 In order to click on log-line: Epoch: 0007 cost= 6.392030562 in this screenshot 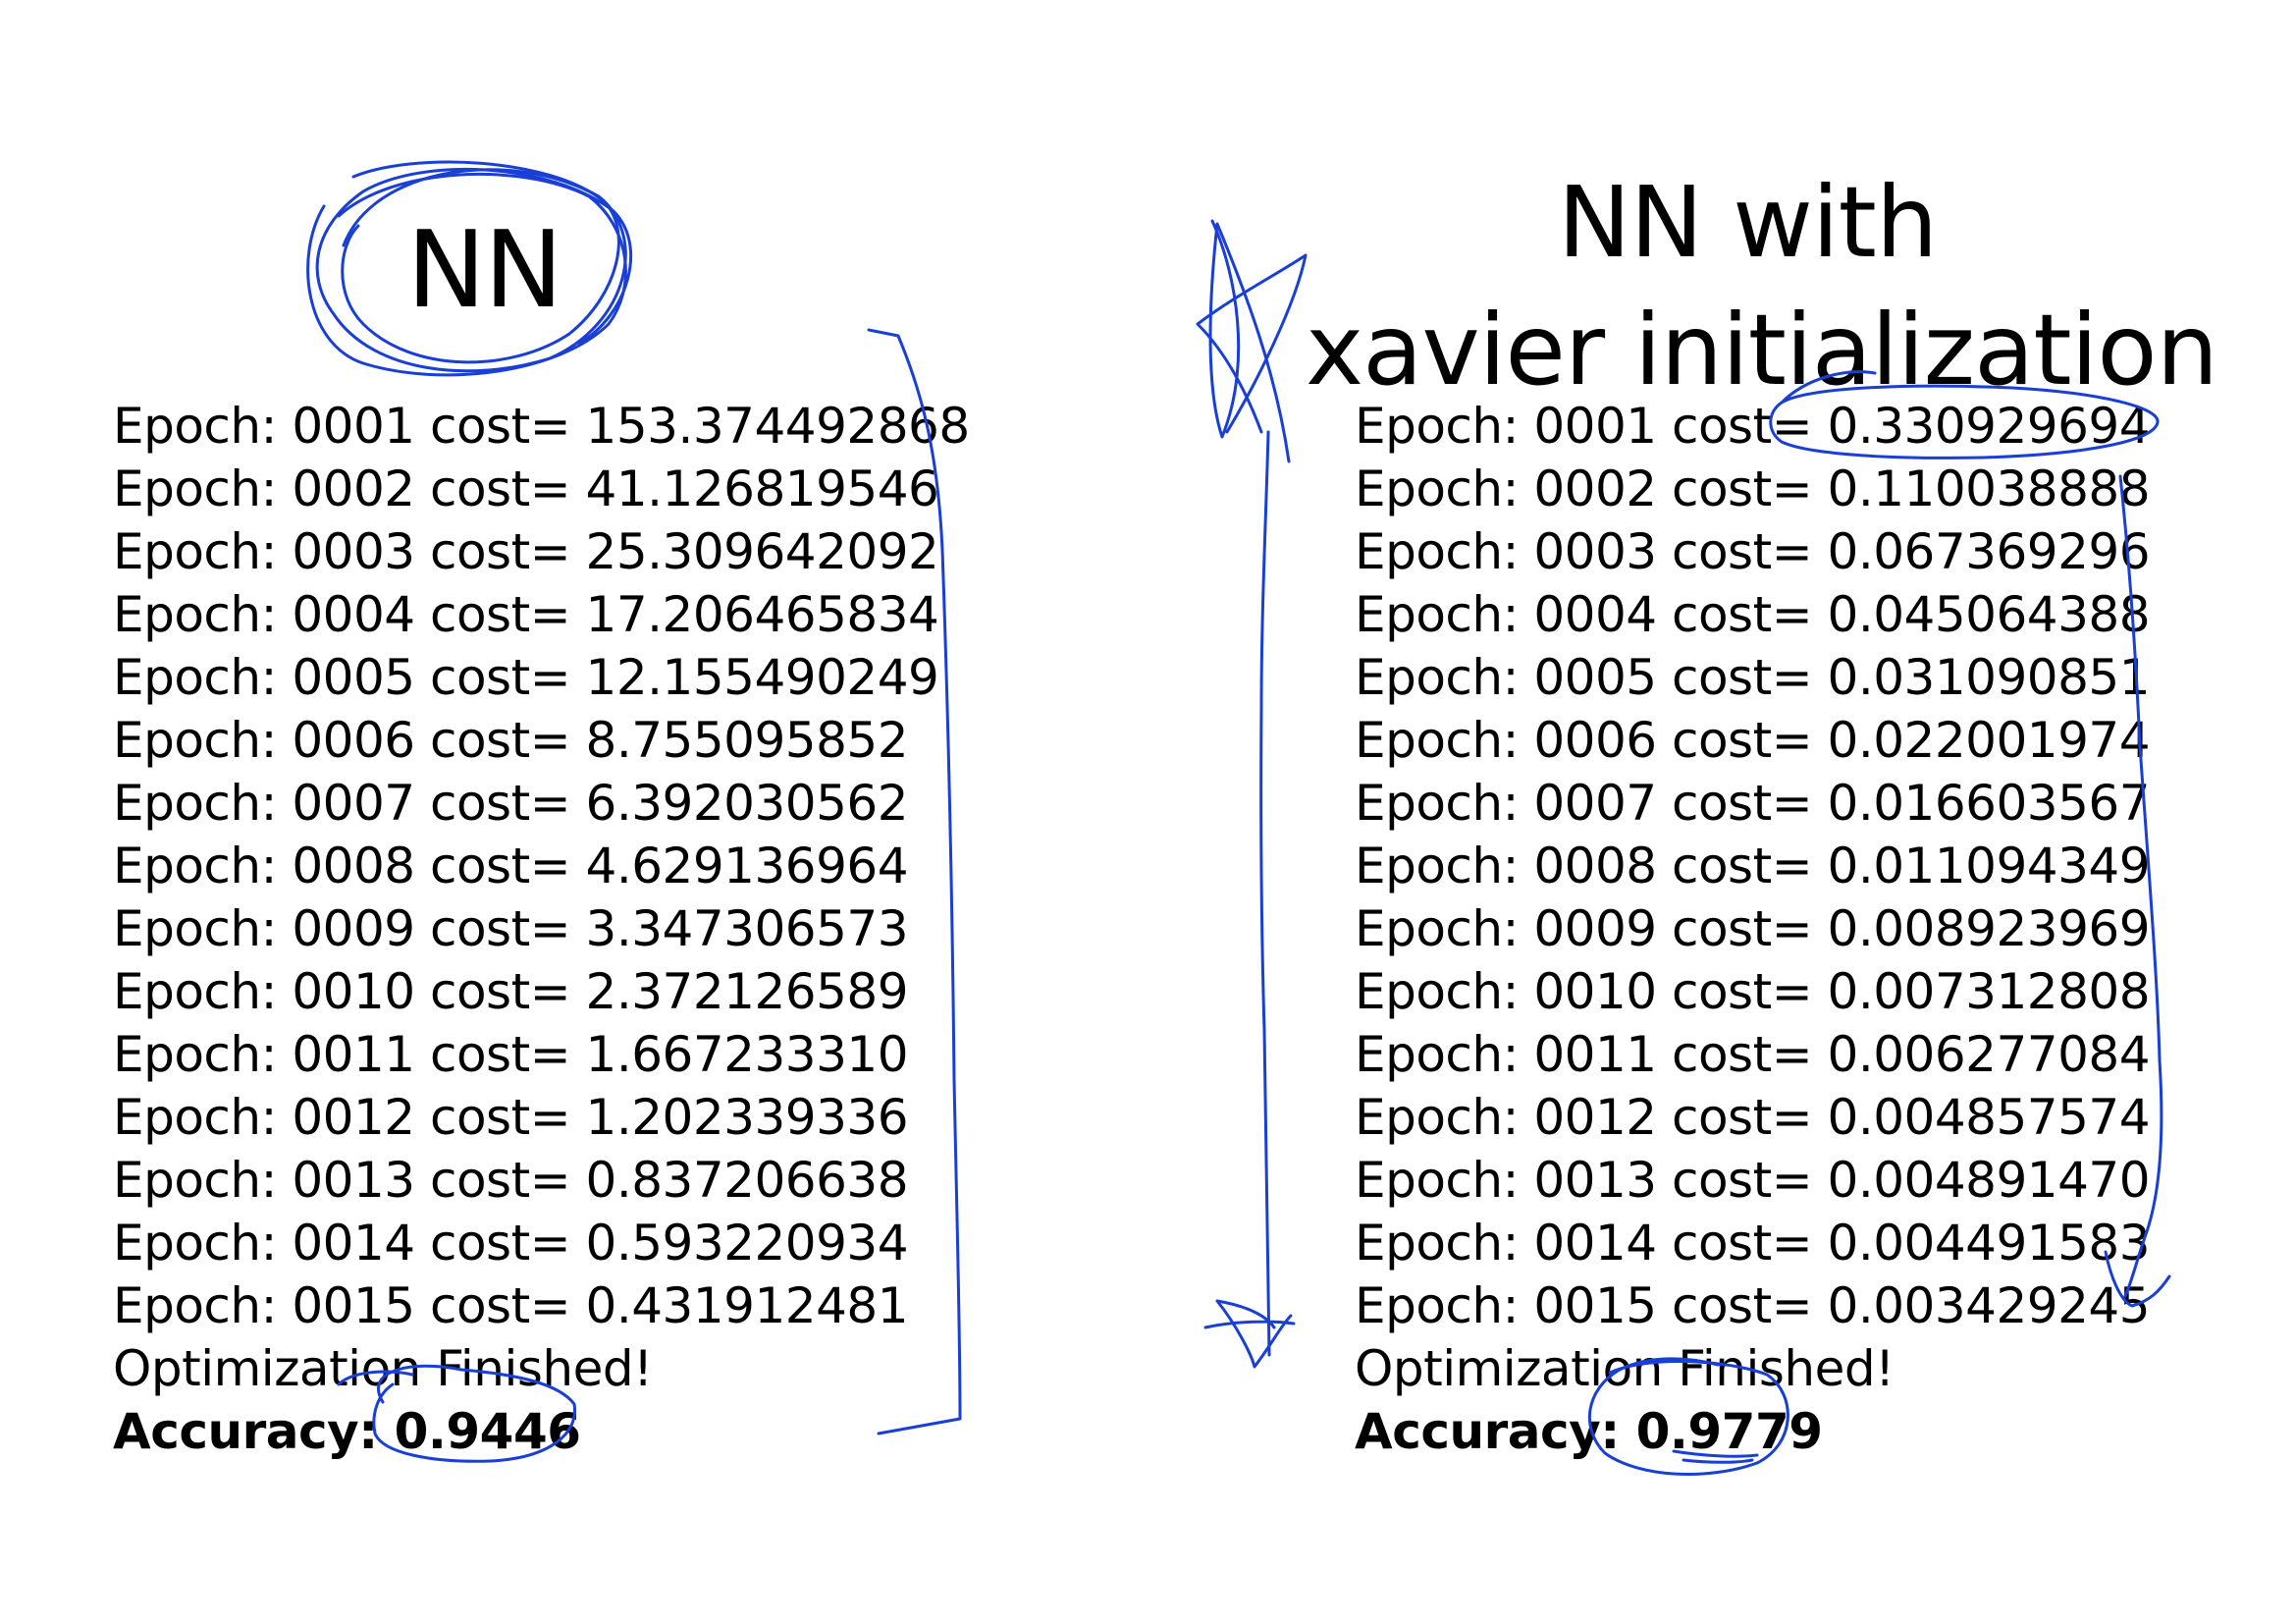, I will do `click(511, 803)`.